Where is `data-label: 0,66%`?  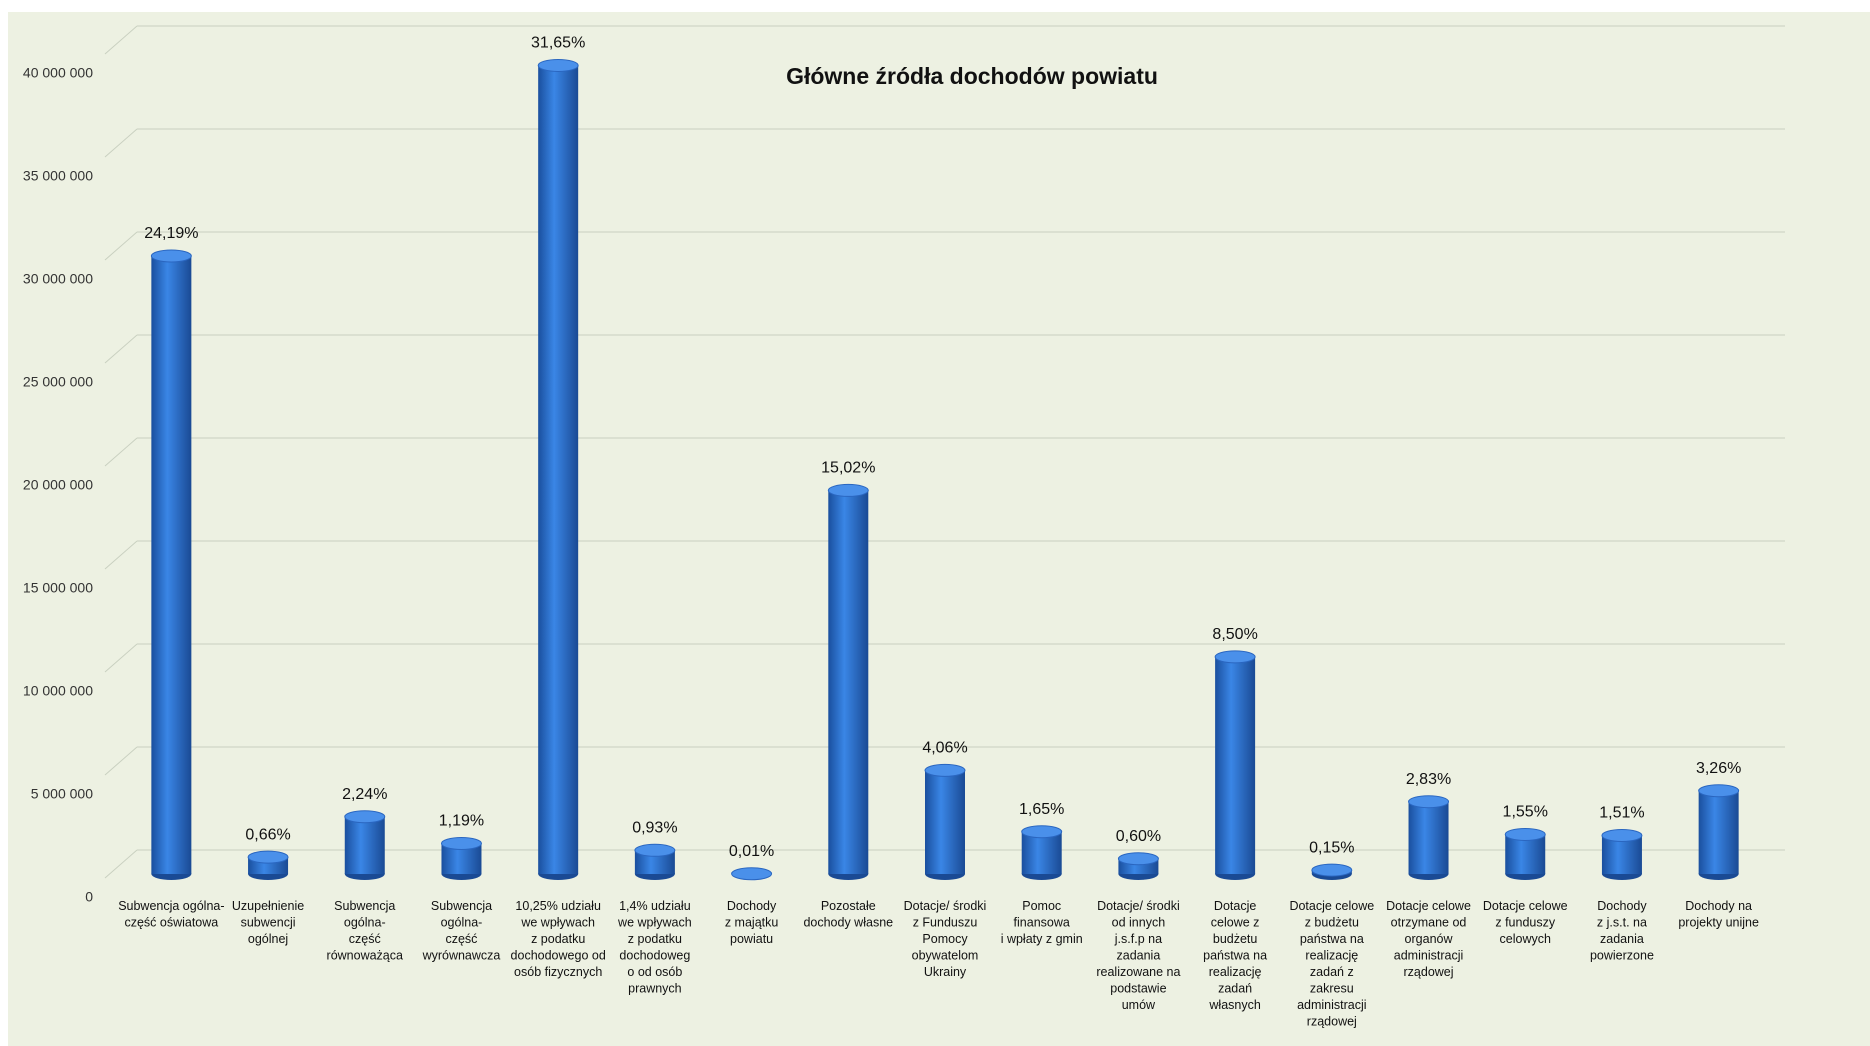 data-label: 0,66% is located at coordinates (267, 834).